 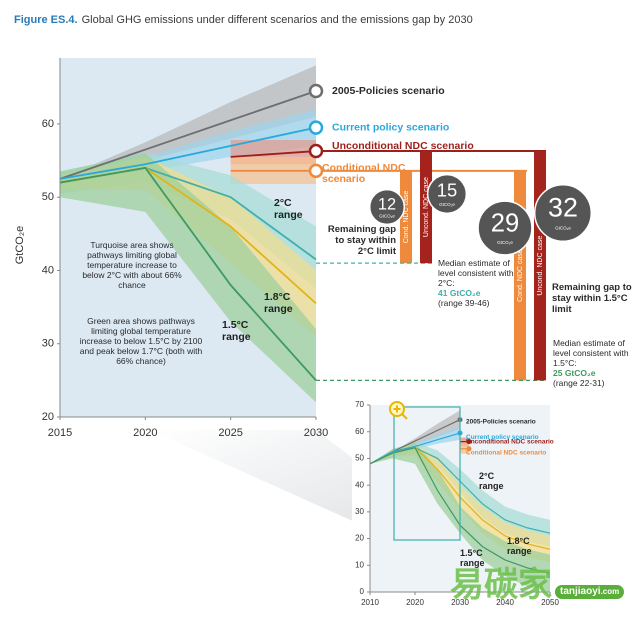 I want to click on gap-value: 29, so click(x=505, y=224).